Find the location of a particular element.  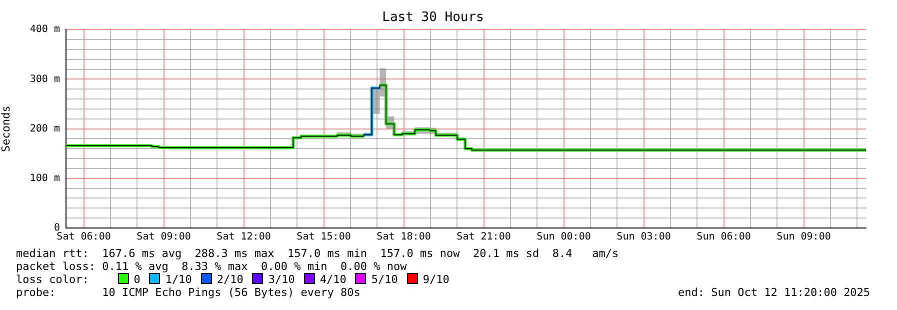

legend-label: 1/10 is located at coordinates (178, 279).